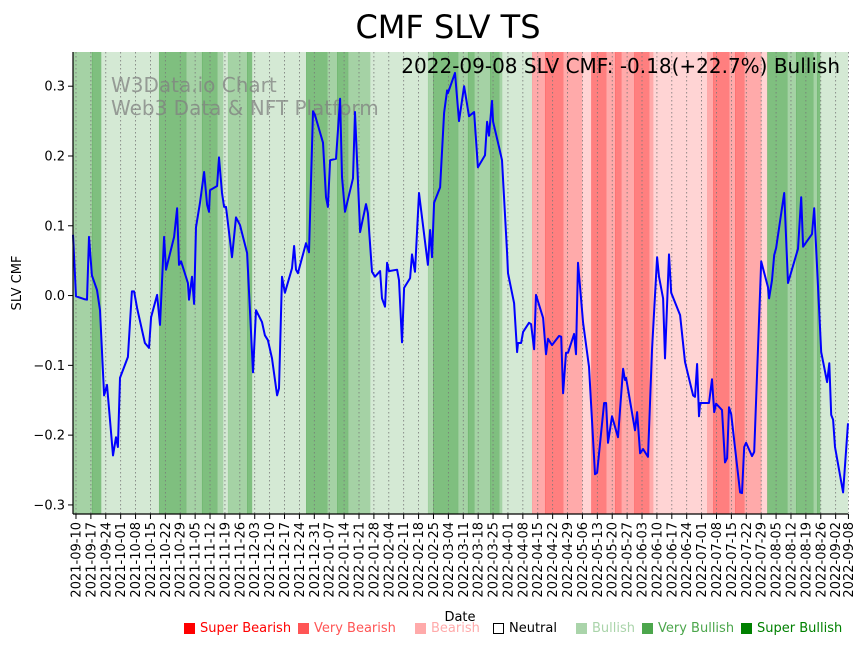 This screenshot has height=646, width=867. I want to click on x-tick-label: 2022-08-26, so click(821, 560).